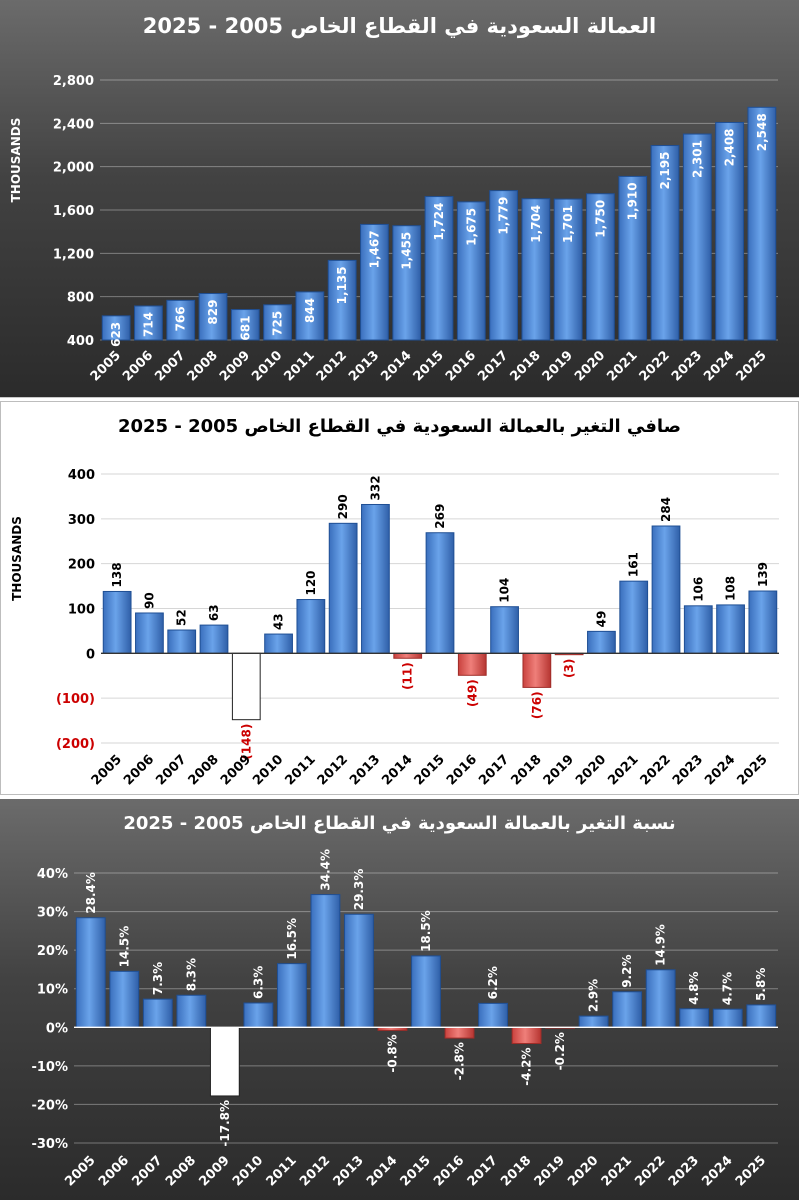  What do you see at coordinates (181, 318) in the screenshot?
I see `data-label: 766` at bounding box center [181, 318].